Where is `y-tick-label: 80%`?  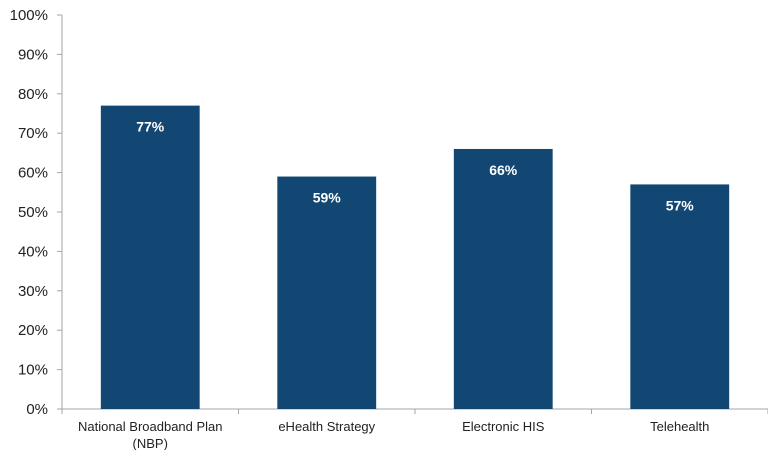 y-tick-label: 80% is located at coordinates (33, 94).